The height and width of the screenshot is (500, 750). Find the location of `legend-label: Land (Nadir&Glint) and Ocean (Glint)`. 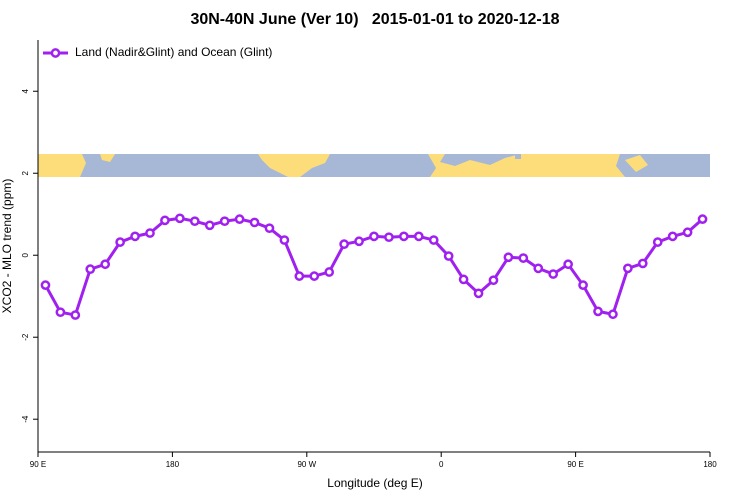

legend-label: Land (Nadir&Glint) and Ocean (Glint) is located at coordinates (173, 52).